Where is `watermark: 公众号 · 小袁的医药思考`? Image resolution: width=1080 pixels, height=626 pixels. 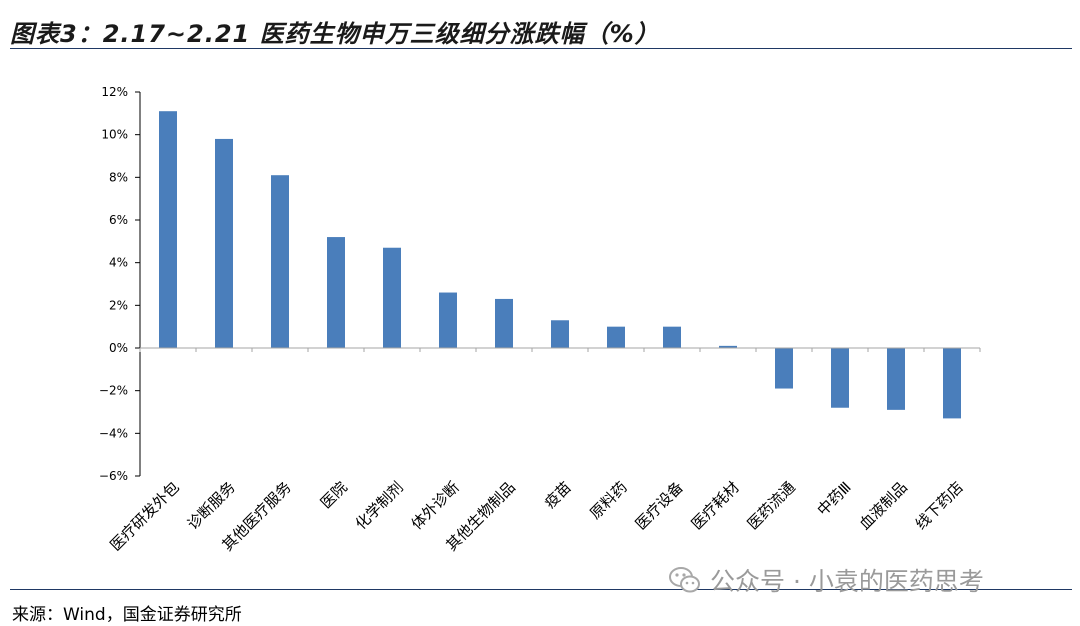
watermark: 公众号 · 小袁的医药思考 is located at coordinates (826, 580).